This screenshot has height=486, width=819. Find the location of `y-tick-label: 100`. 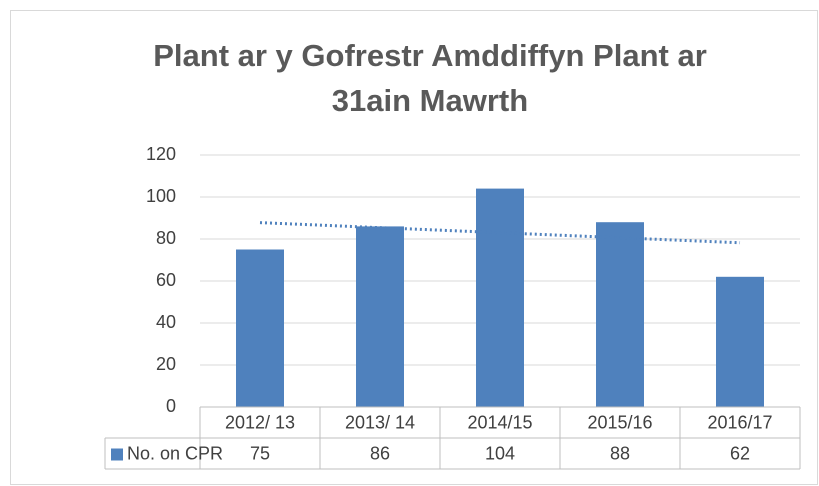

y-tick-label: 100 is located at coordinates (161, 196).